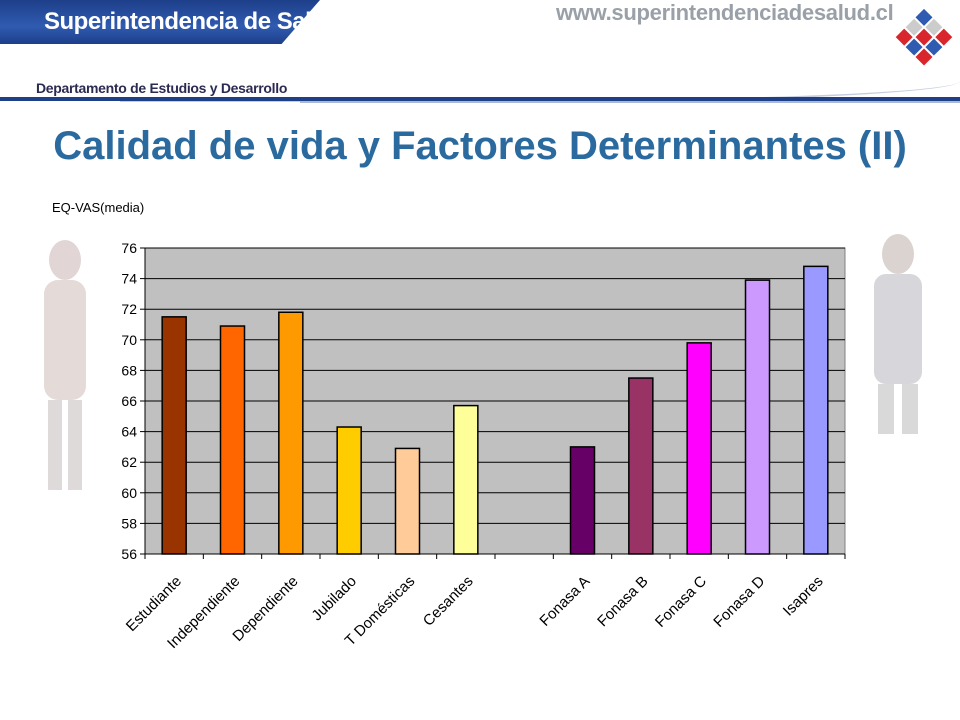  Describe the element at coordinates (699, 448) in the screenshot. I see `bar-fonasa-c` at that location.